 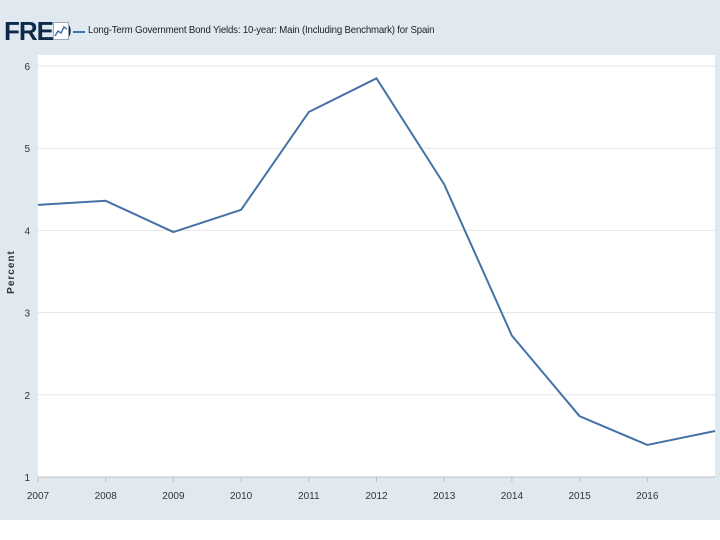 I want to click on y-tick-label: 1, so click(x=27, y=478).